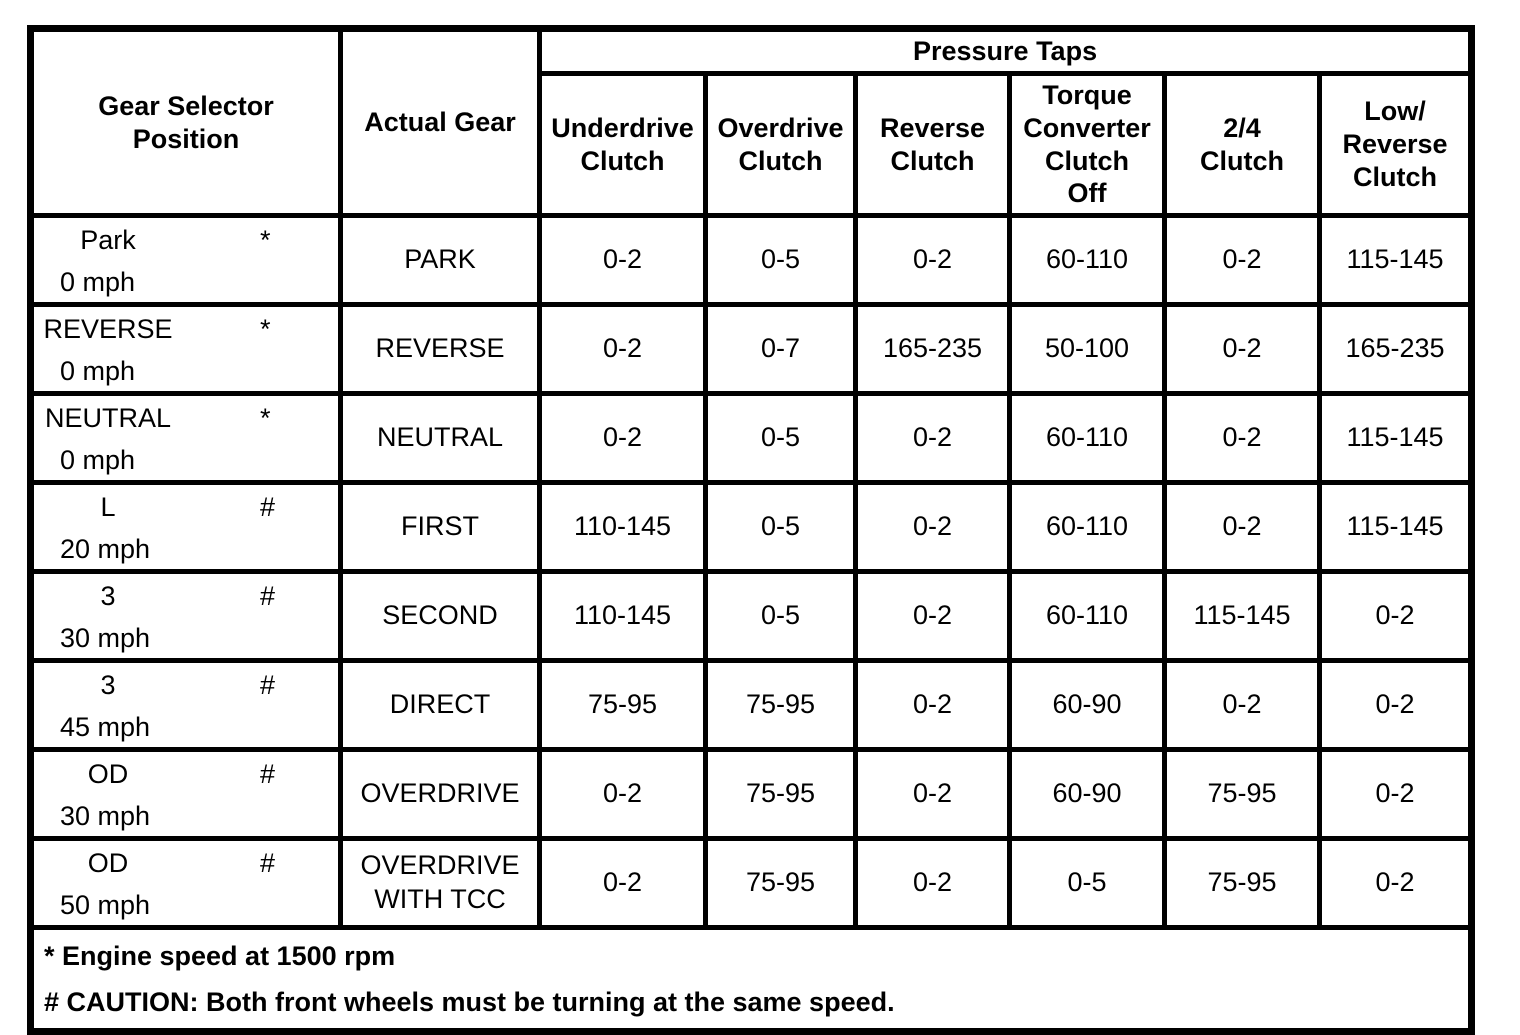 The height and width of the screenshot is (1035, 1520). What do you see at coordinates (780, 349) in the screenshot?
I see `pressure-value-cell: 0-7` at bounding box center [780, 349].